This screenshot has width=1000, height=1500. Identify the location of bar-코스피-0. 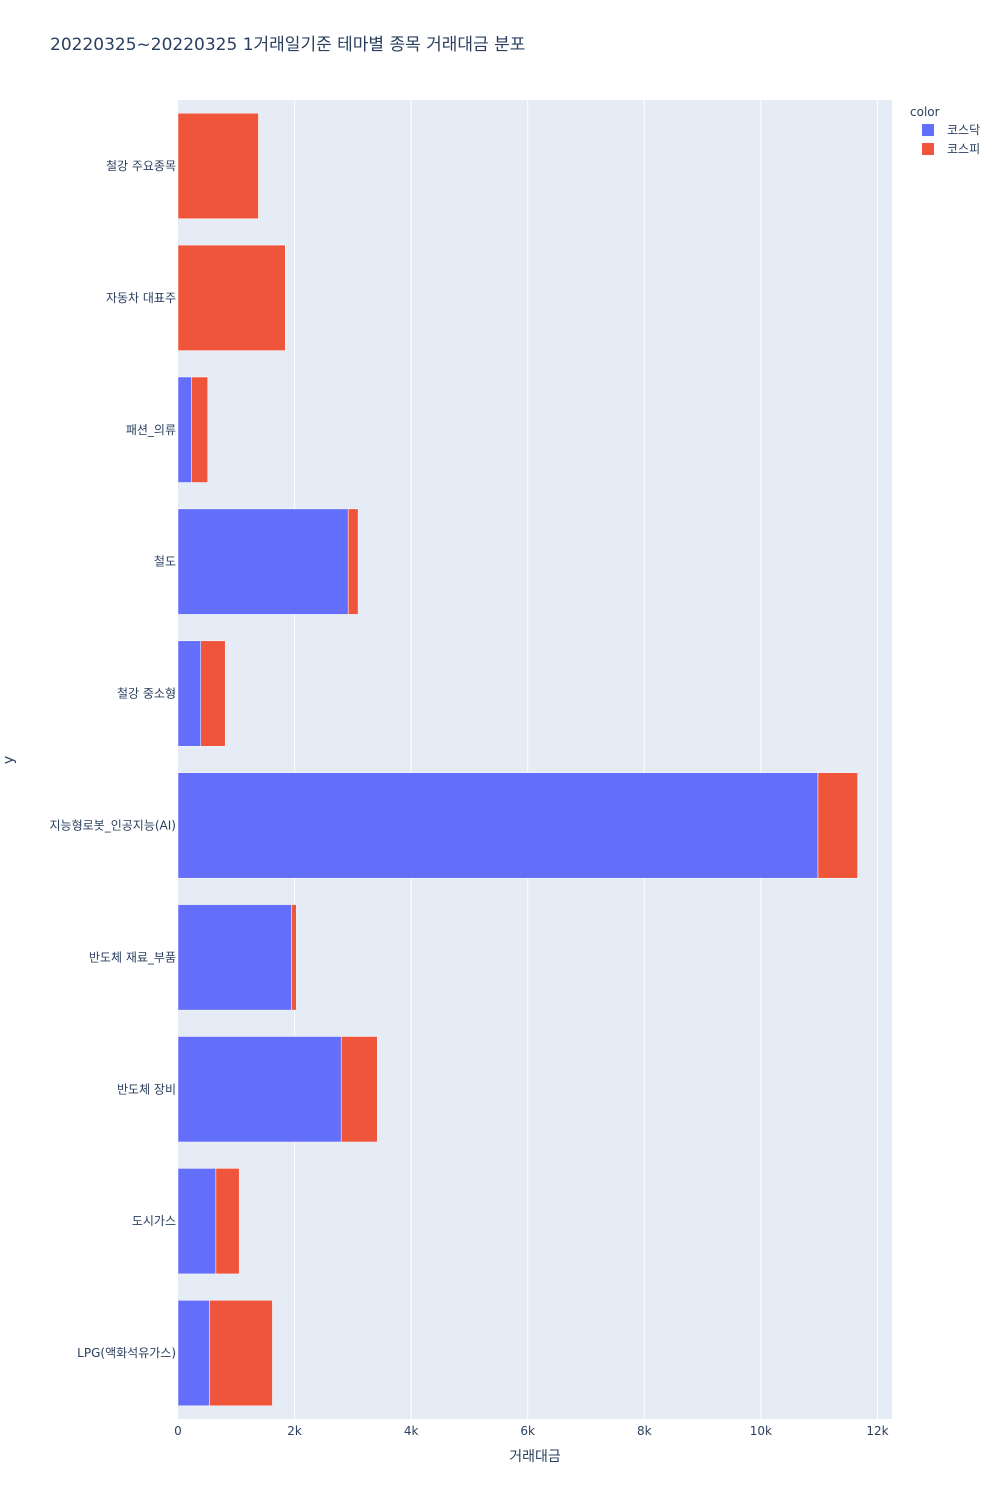
(218, 165).